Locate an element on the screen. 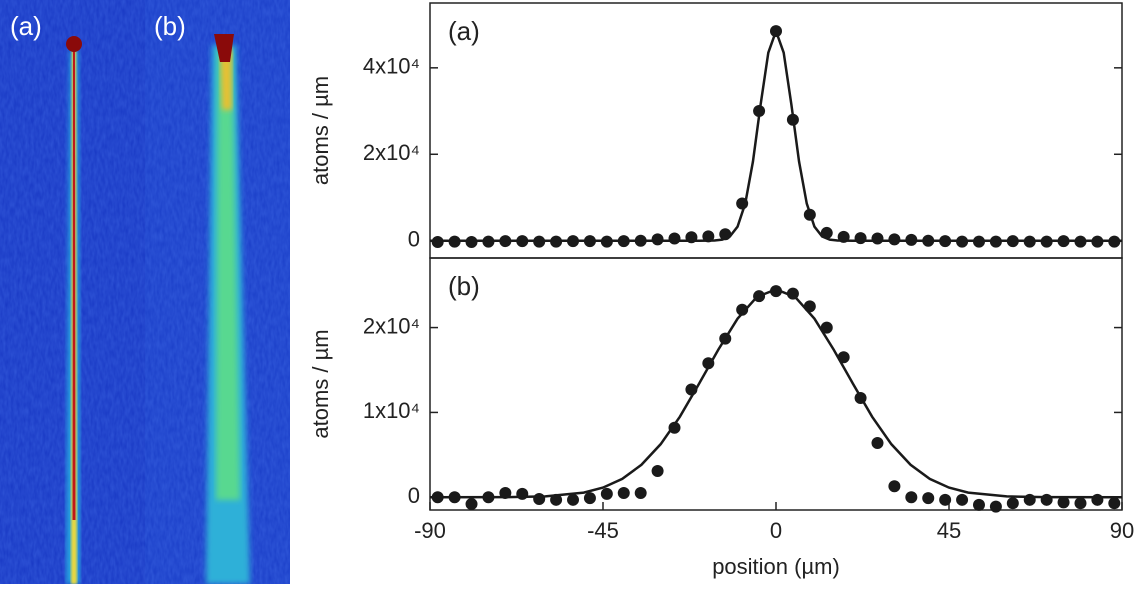 The image size is (1136, 589). x-tick-label: 45 is located at coordinates (949, 530).